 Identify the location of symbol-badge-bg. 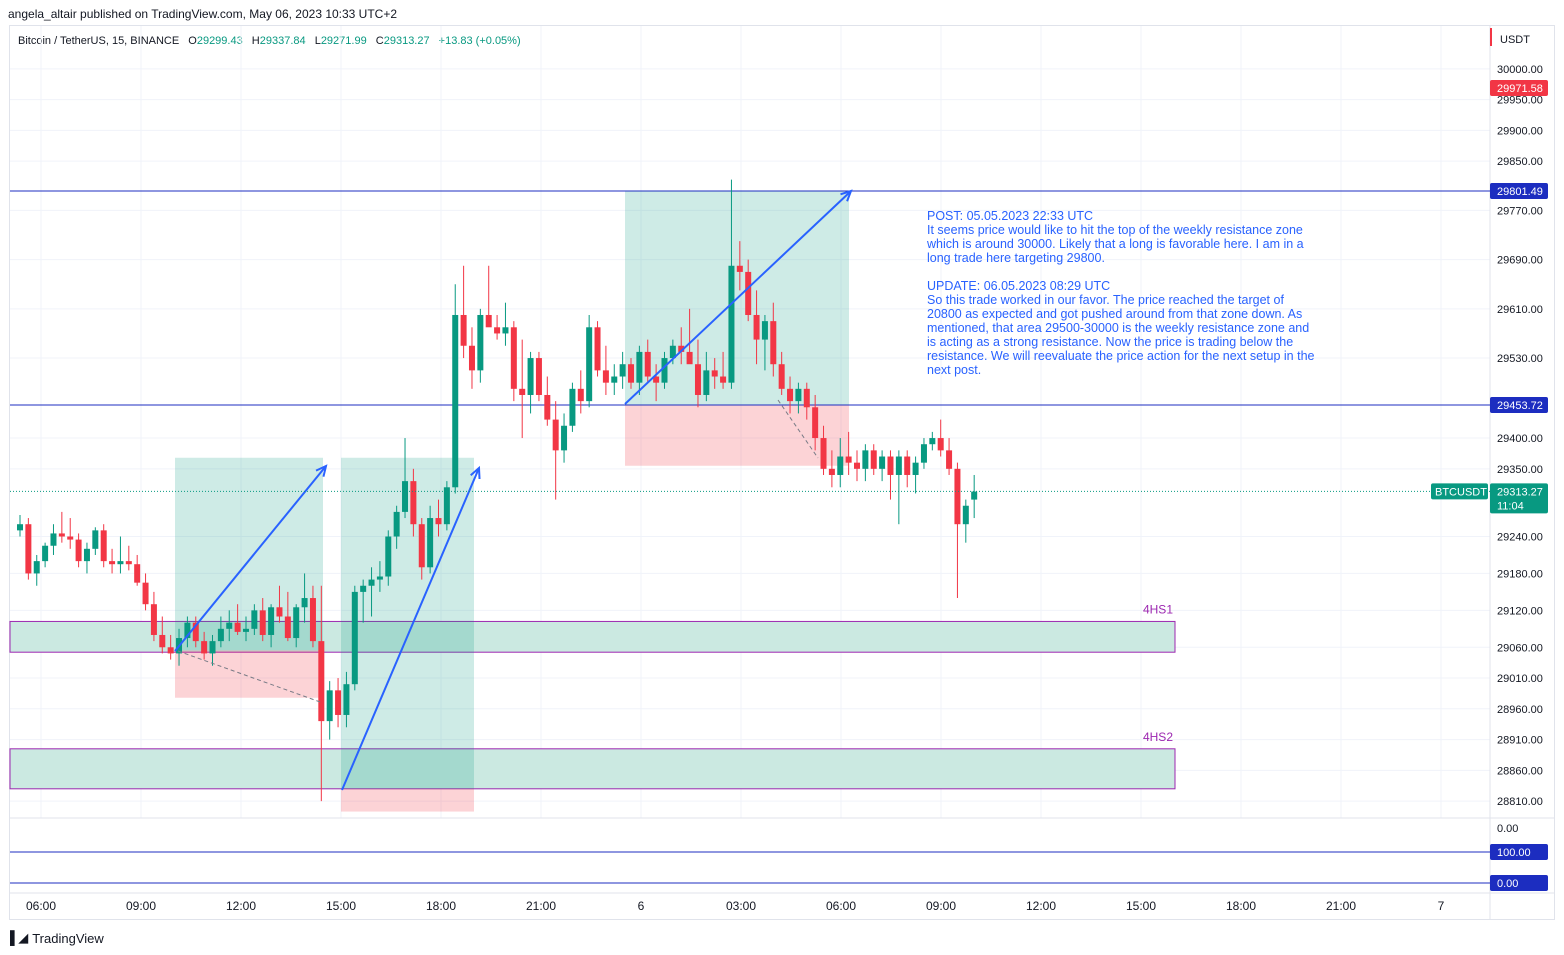
(1459, 491).